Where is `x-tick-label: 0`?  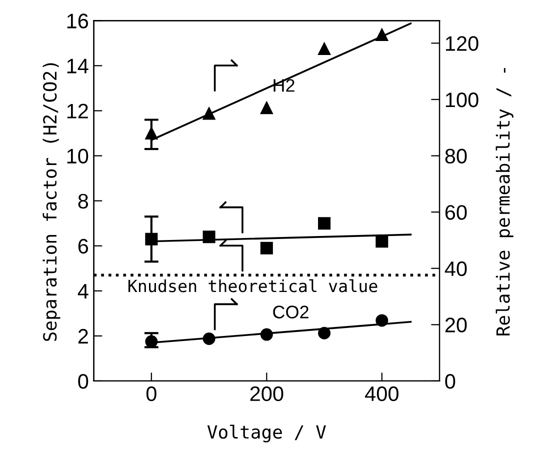 x-tick-label: 0 is located at coordinates (151, 394).